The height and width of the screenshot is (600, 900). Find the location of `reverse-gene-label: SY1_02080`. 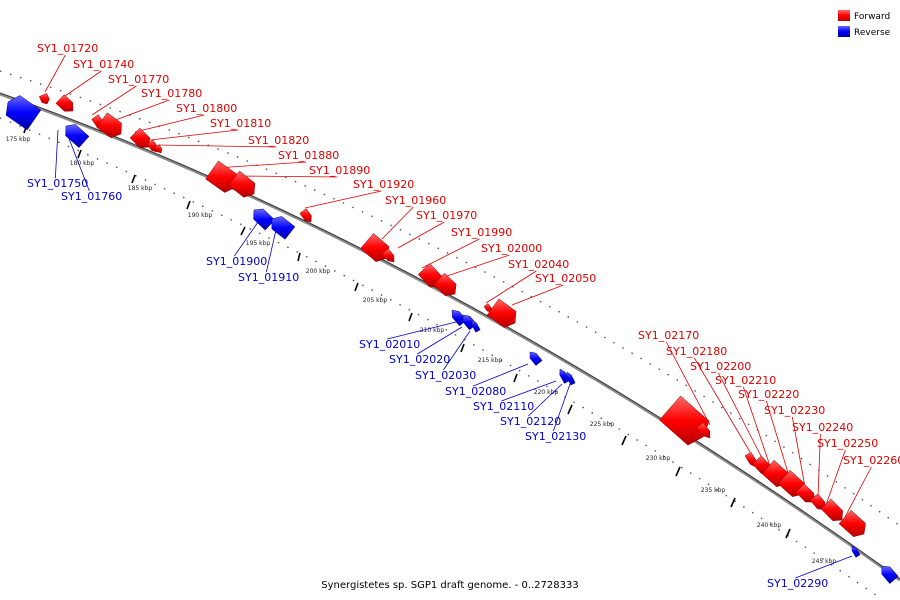

reverse-gene-label: SY1_02080 is located at coordinates (475, 391).